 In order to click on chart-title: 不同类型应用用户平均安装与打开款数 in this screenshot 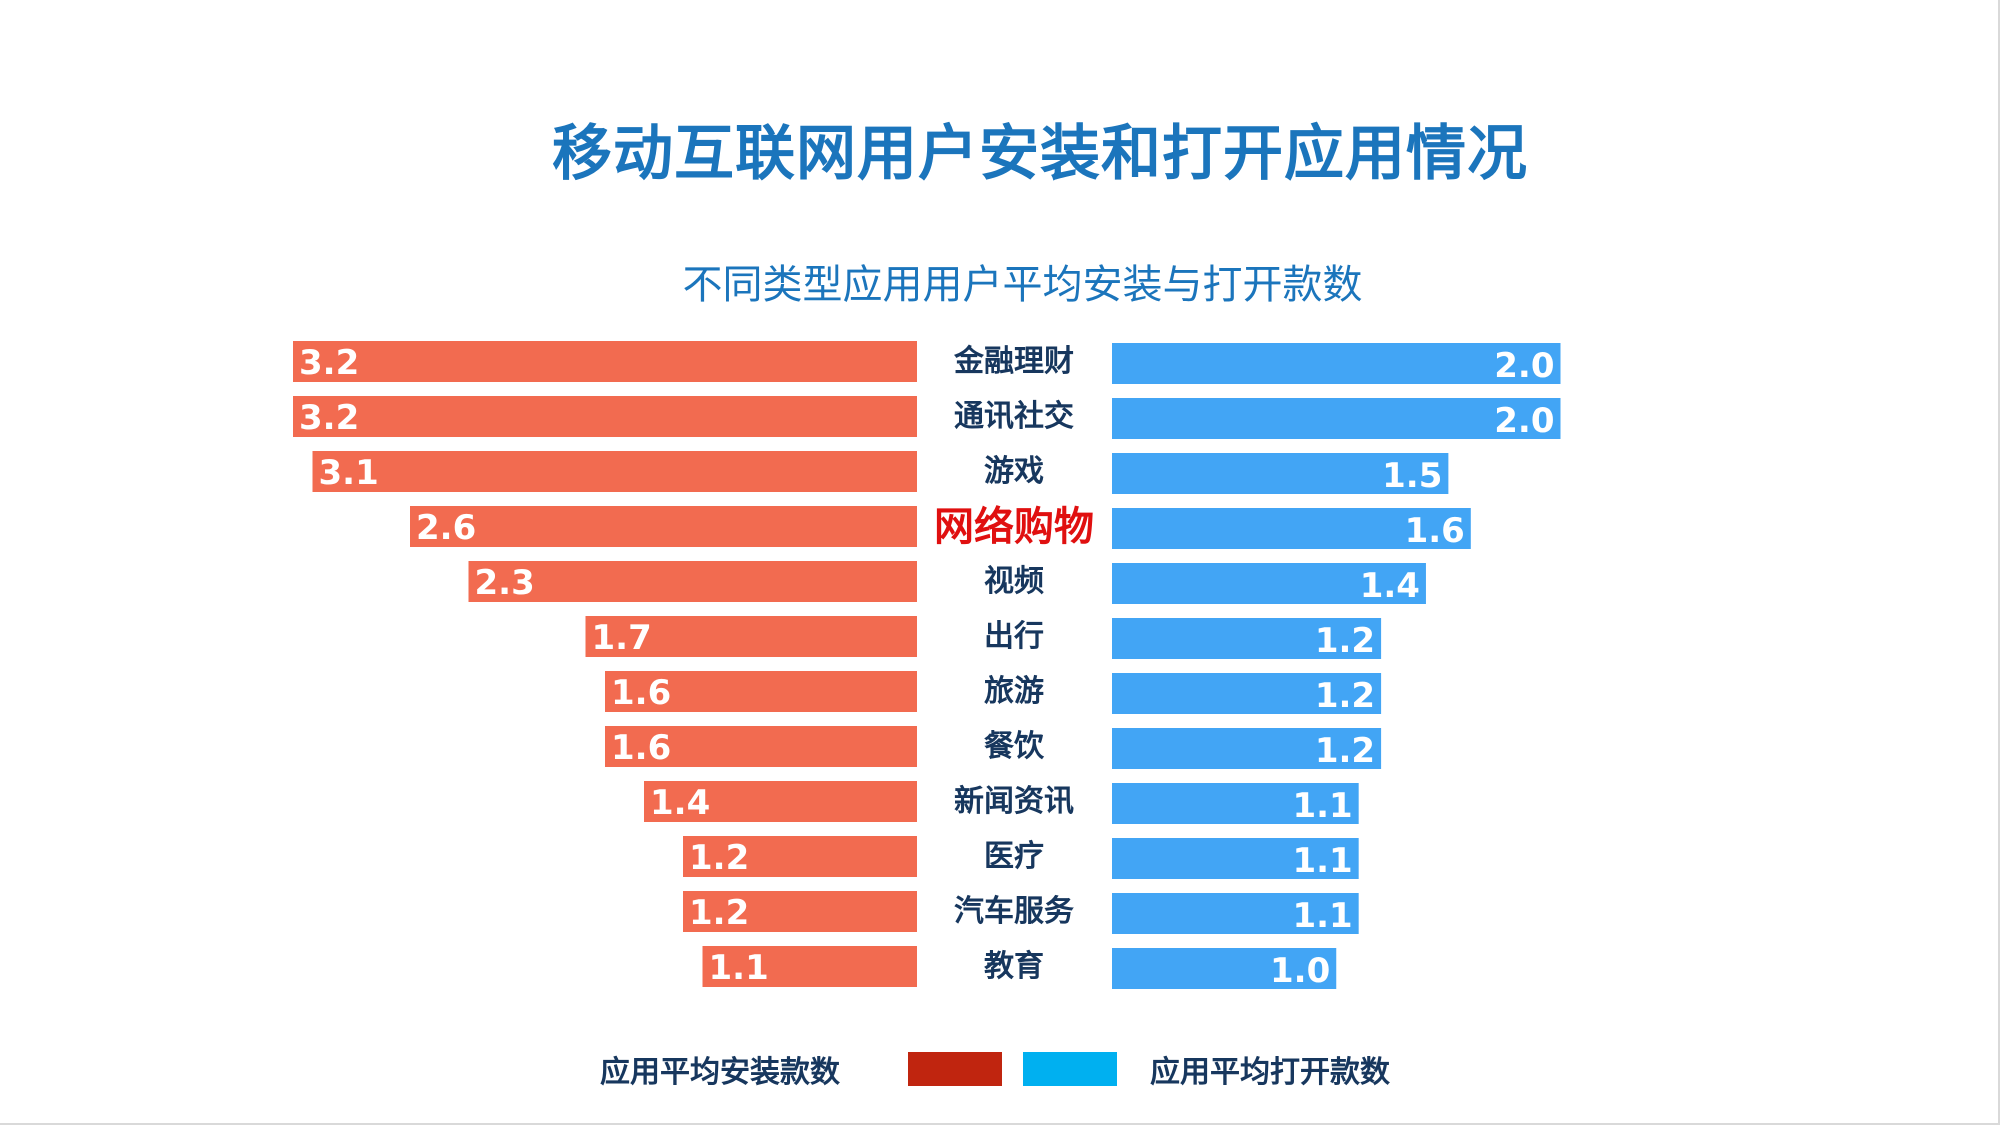, I will do `click(1022, 285)`.